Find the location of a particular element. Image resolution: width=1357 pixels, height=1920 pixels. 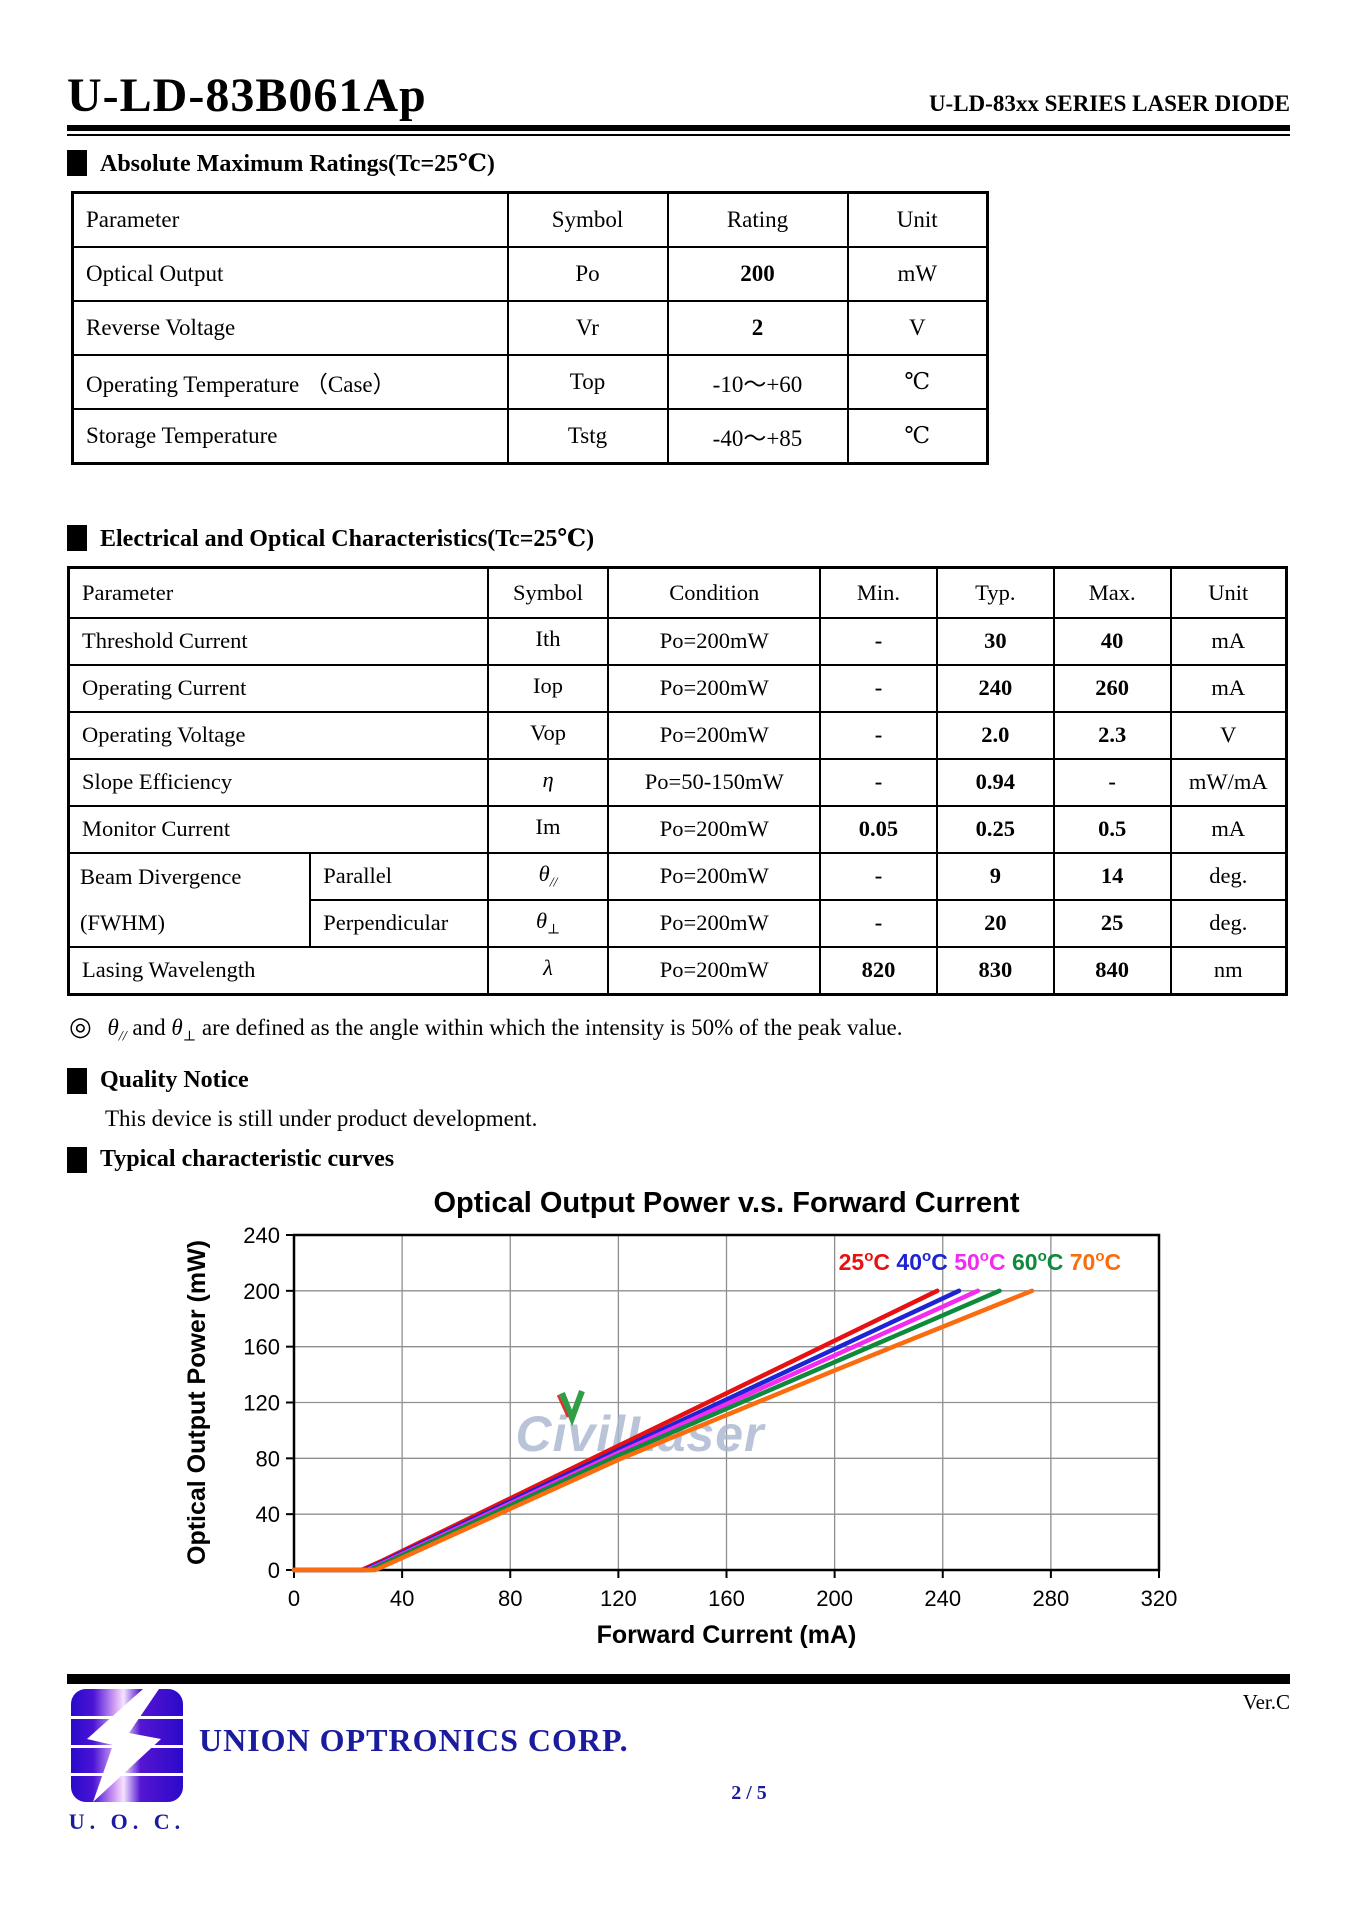

max-cell: 260 is located at coordinates (1112, 688).